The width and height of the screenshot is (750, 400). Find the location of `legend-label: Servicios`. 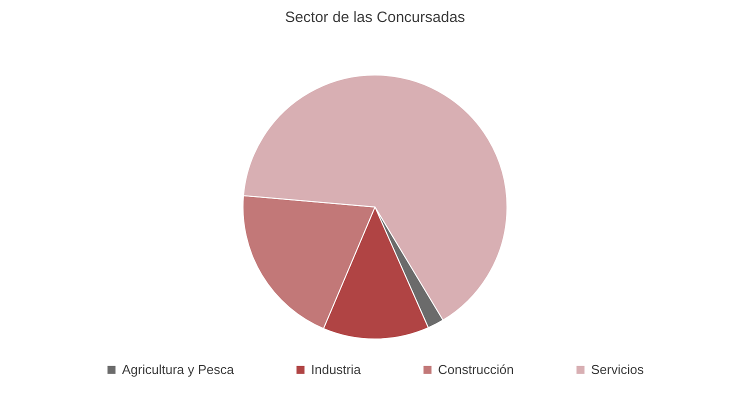

legend-label: Servicios is located at coordinates (617, 369).